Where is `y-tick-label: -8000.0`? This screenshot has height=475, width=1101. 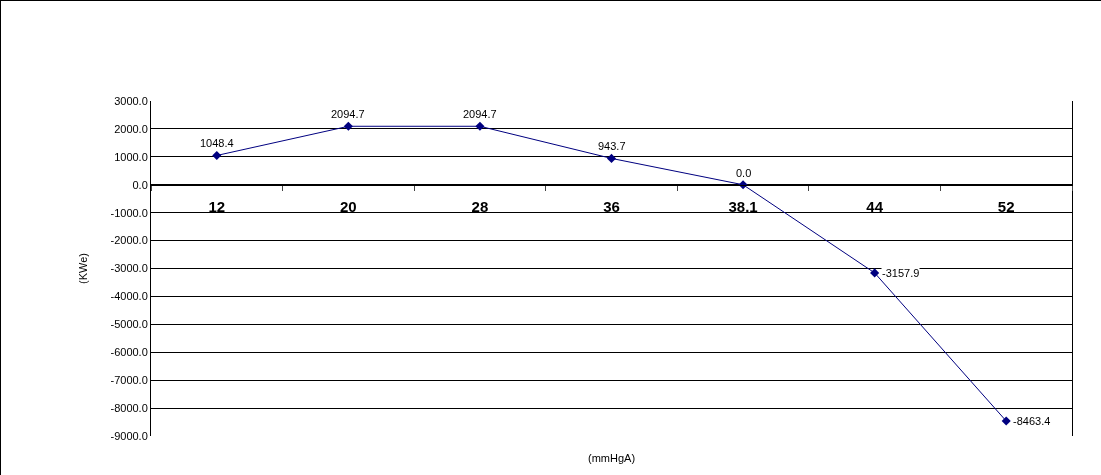 y-tick-label: -8000.0 is located at coordinates (129, 407).